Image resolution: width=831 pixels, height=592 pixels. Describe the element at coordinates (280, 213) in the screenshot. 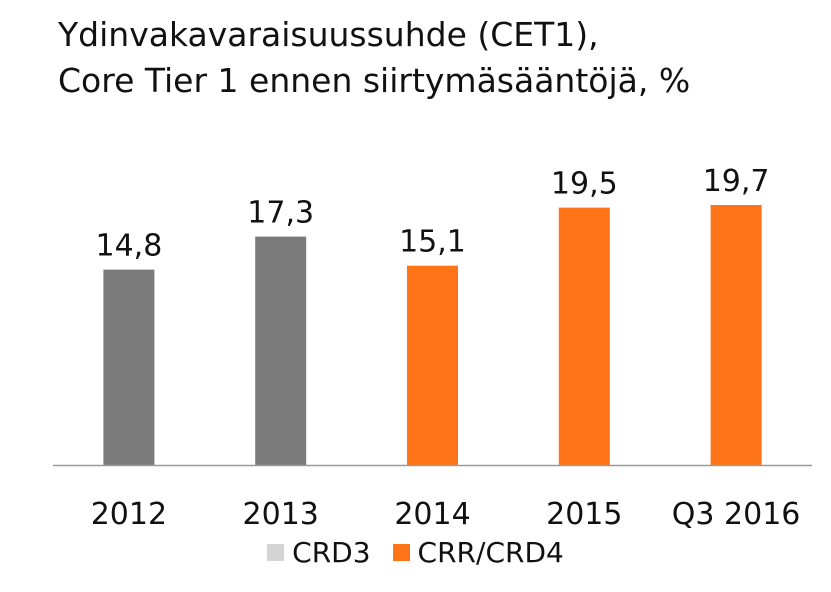

I see `data-label-2013: 17,3` at that location.